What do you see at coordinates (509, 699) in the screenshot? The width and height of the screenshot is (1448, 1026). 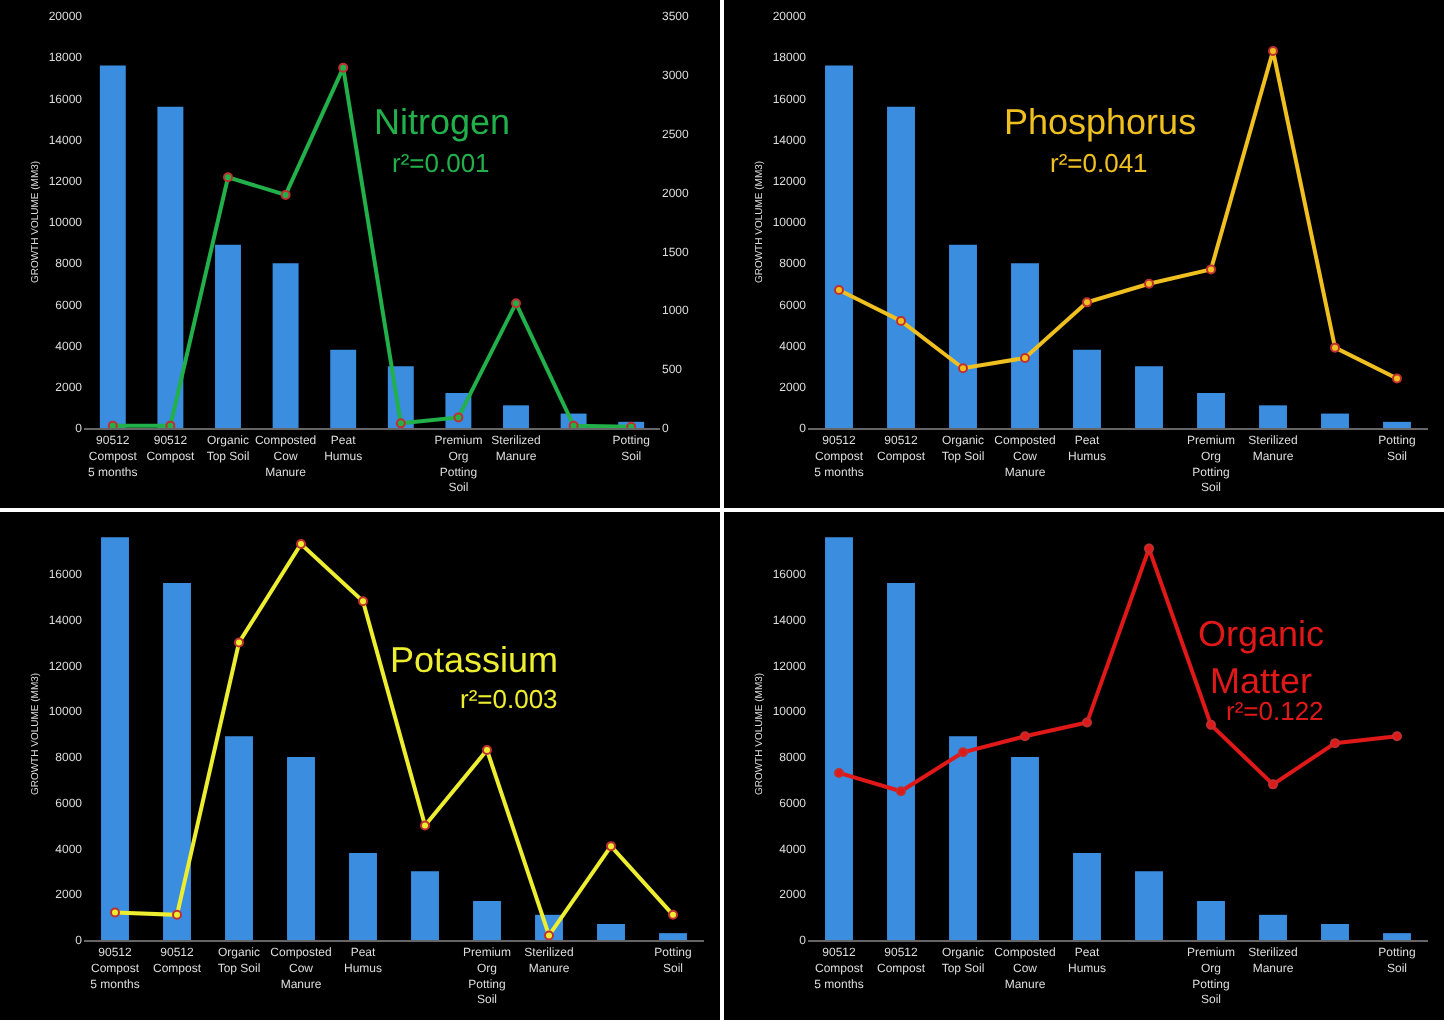 I see `annotation: r²=0.003` at bounding box center [509, 699].